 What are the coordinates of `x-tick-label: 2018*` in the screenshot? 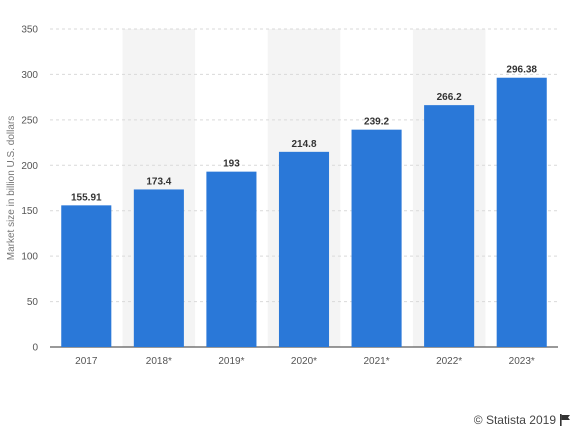 It's located at (159, 361).